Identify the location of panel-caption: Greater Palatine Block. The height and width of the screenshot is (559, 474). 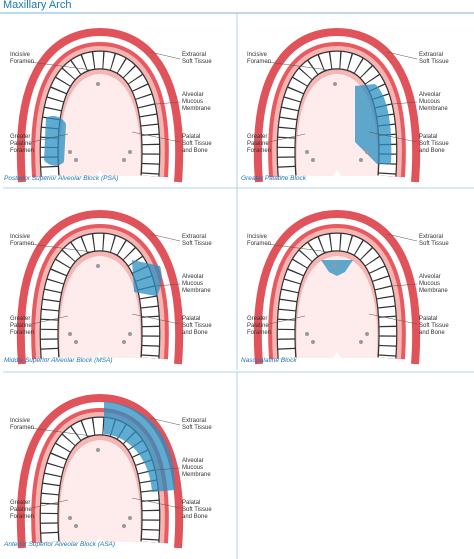
(274, 178).